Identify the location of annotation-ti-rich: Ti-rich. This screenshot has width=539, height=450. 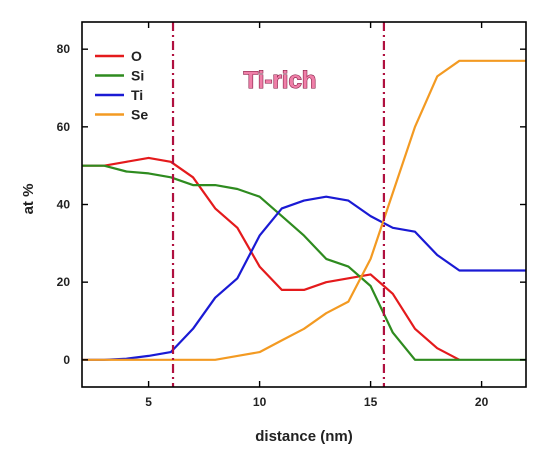
(280, 80).